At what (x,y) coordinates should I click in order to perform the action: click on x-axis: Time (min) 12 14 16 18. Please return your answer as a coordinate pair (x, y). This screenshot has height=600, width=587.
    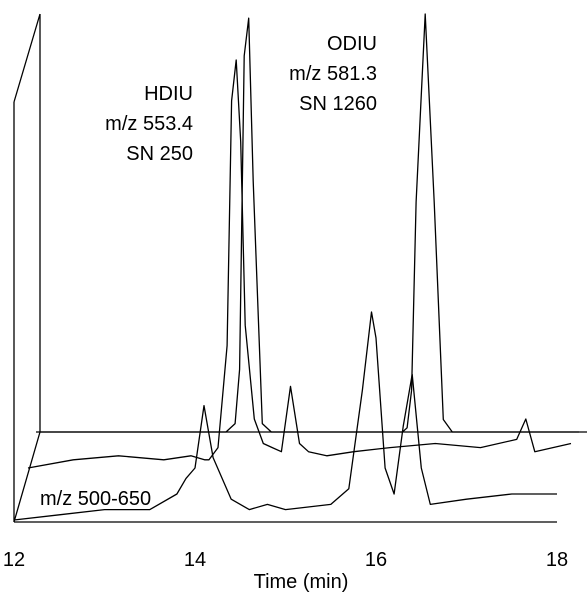
    Looking at the image, I should click on (285, 571).